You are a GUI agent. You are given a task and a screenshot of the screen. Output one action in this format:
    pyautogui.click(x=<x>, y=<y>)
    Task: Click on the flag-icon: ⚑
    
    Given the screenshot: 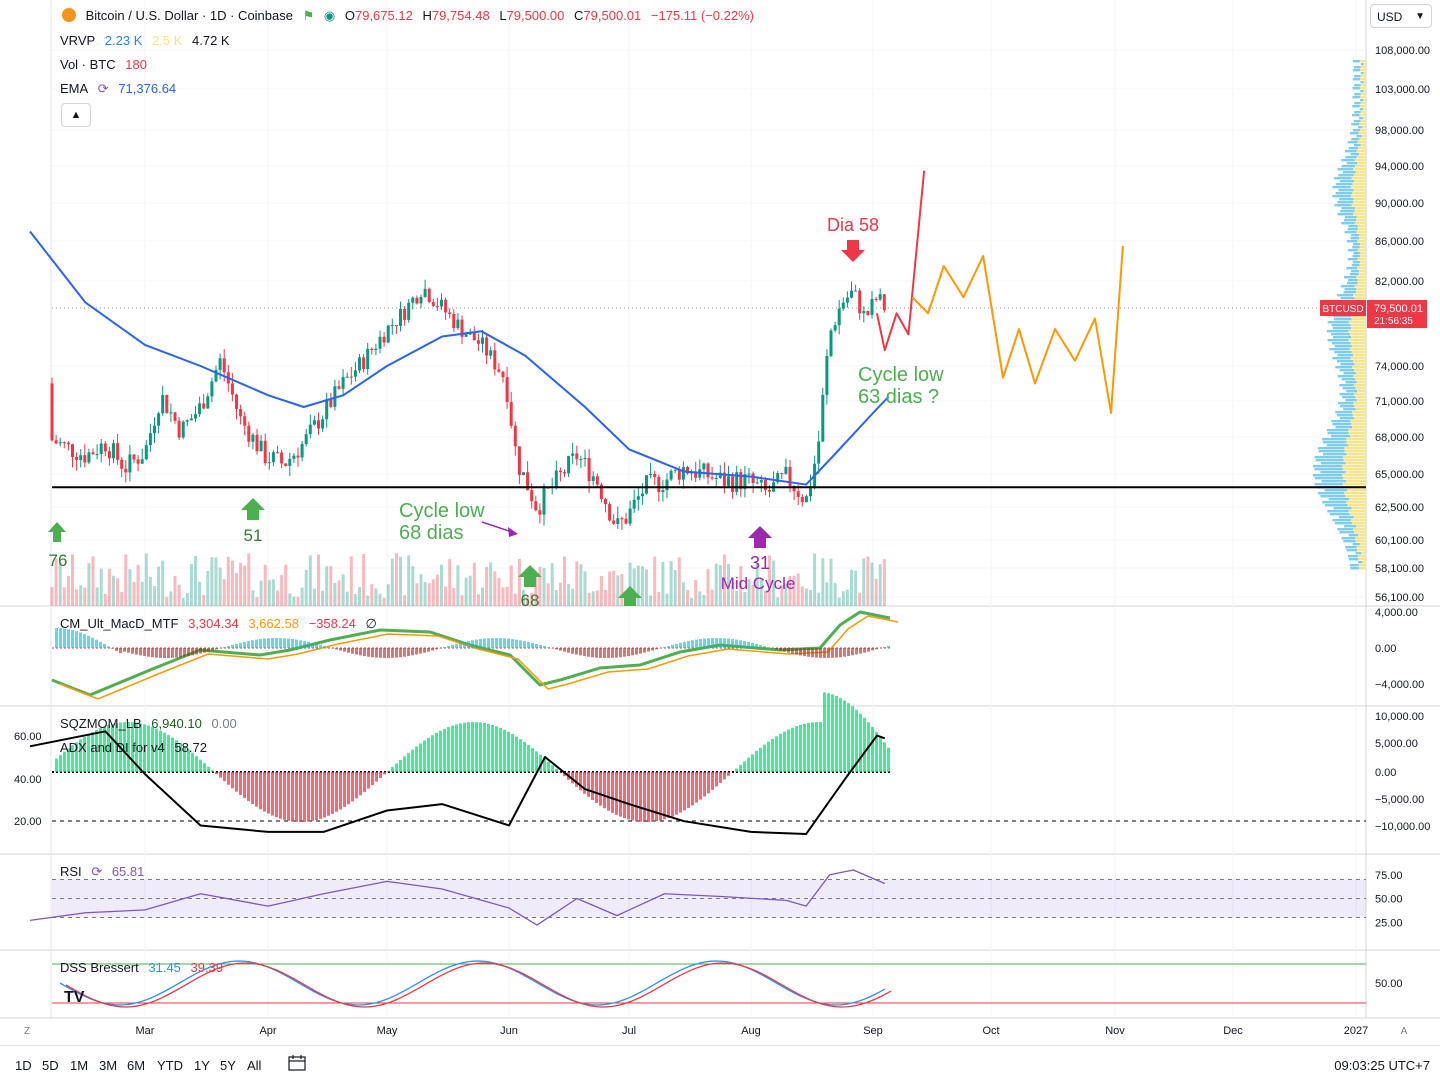 What is the action you would take?
    pyautogui.click(x=309, y=15)
    